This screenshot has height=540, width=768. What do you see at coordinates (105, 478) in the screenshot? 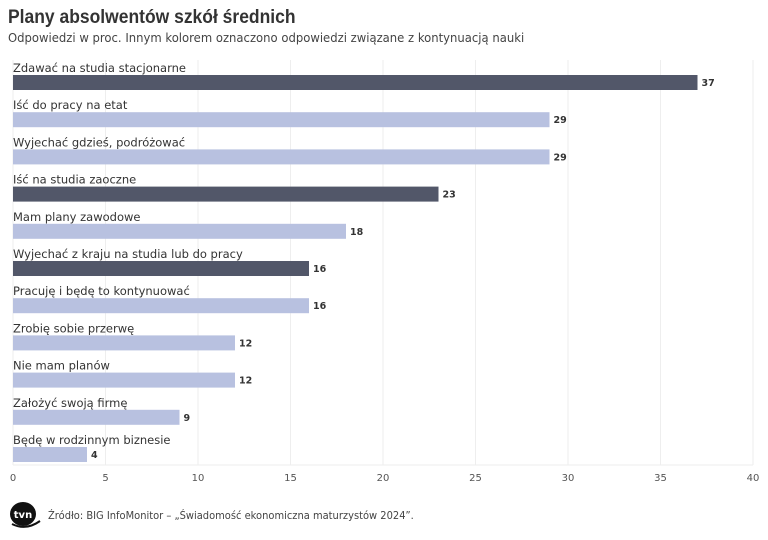
I see `x-tick-label: 5` at bounding box center [105, 478].